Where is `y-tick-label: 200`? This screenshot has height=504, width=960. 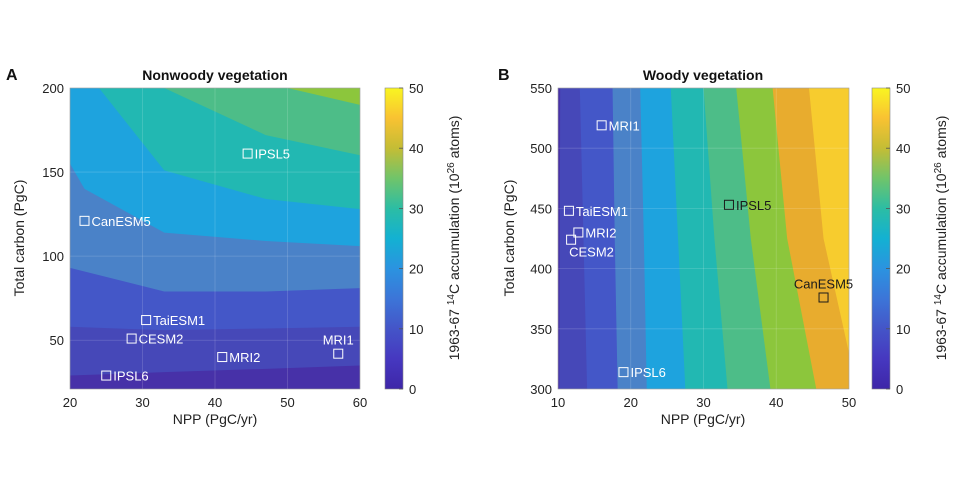 y-tick-label: 200 is located at coordinates (53, 88).